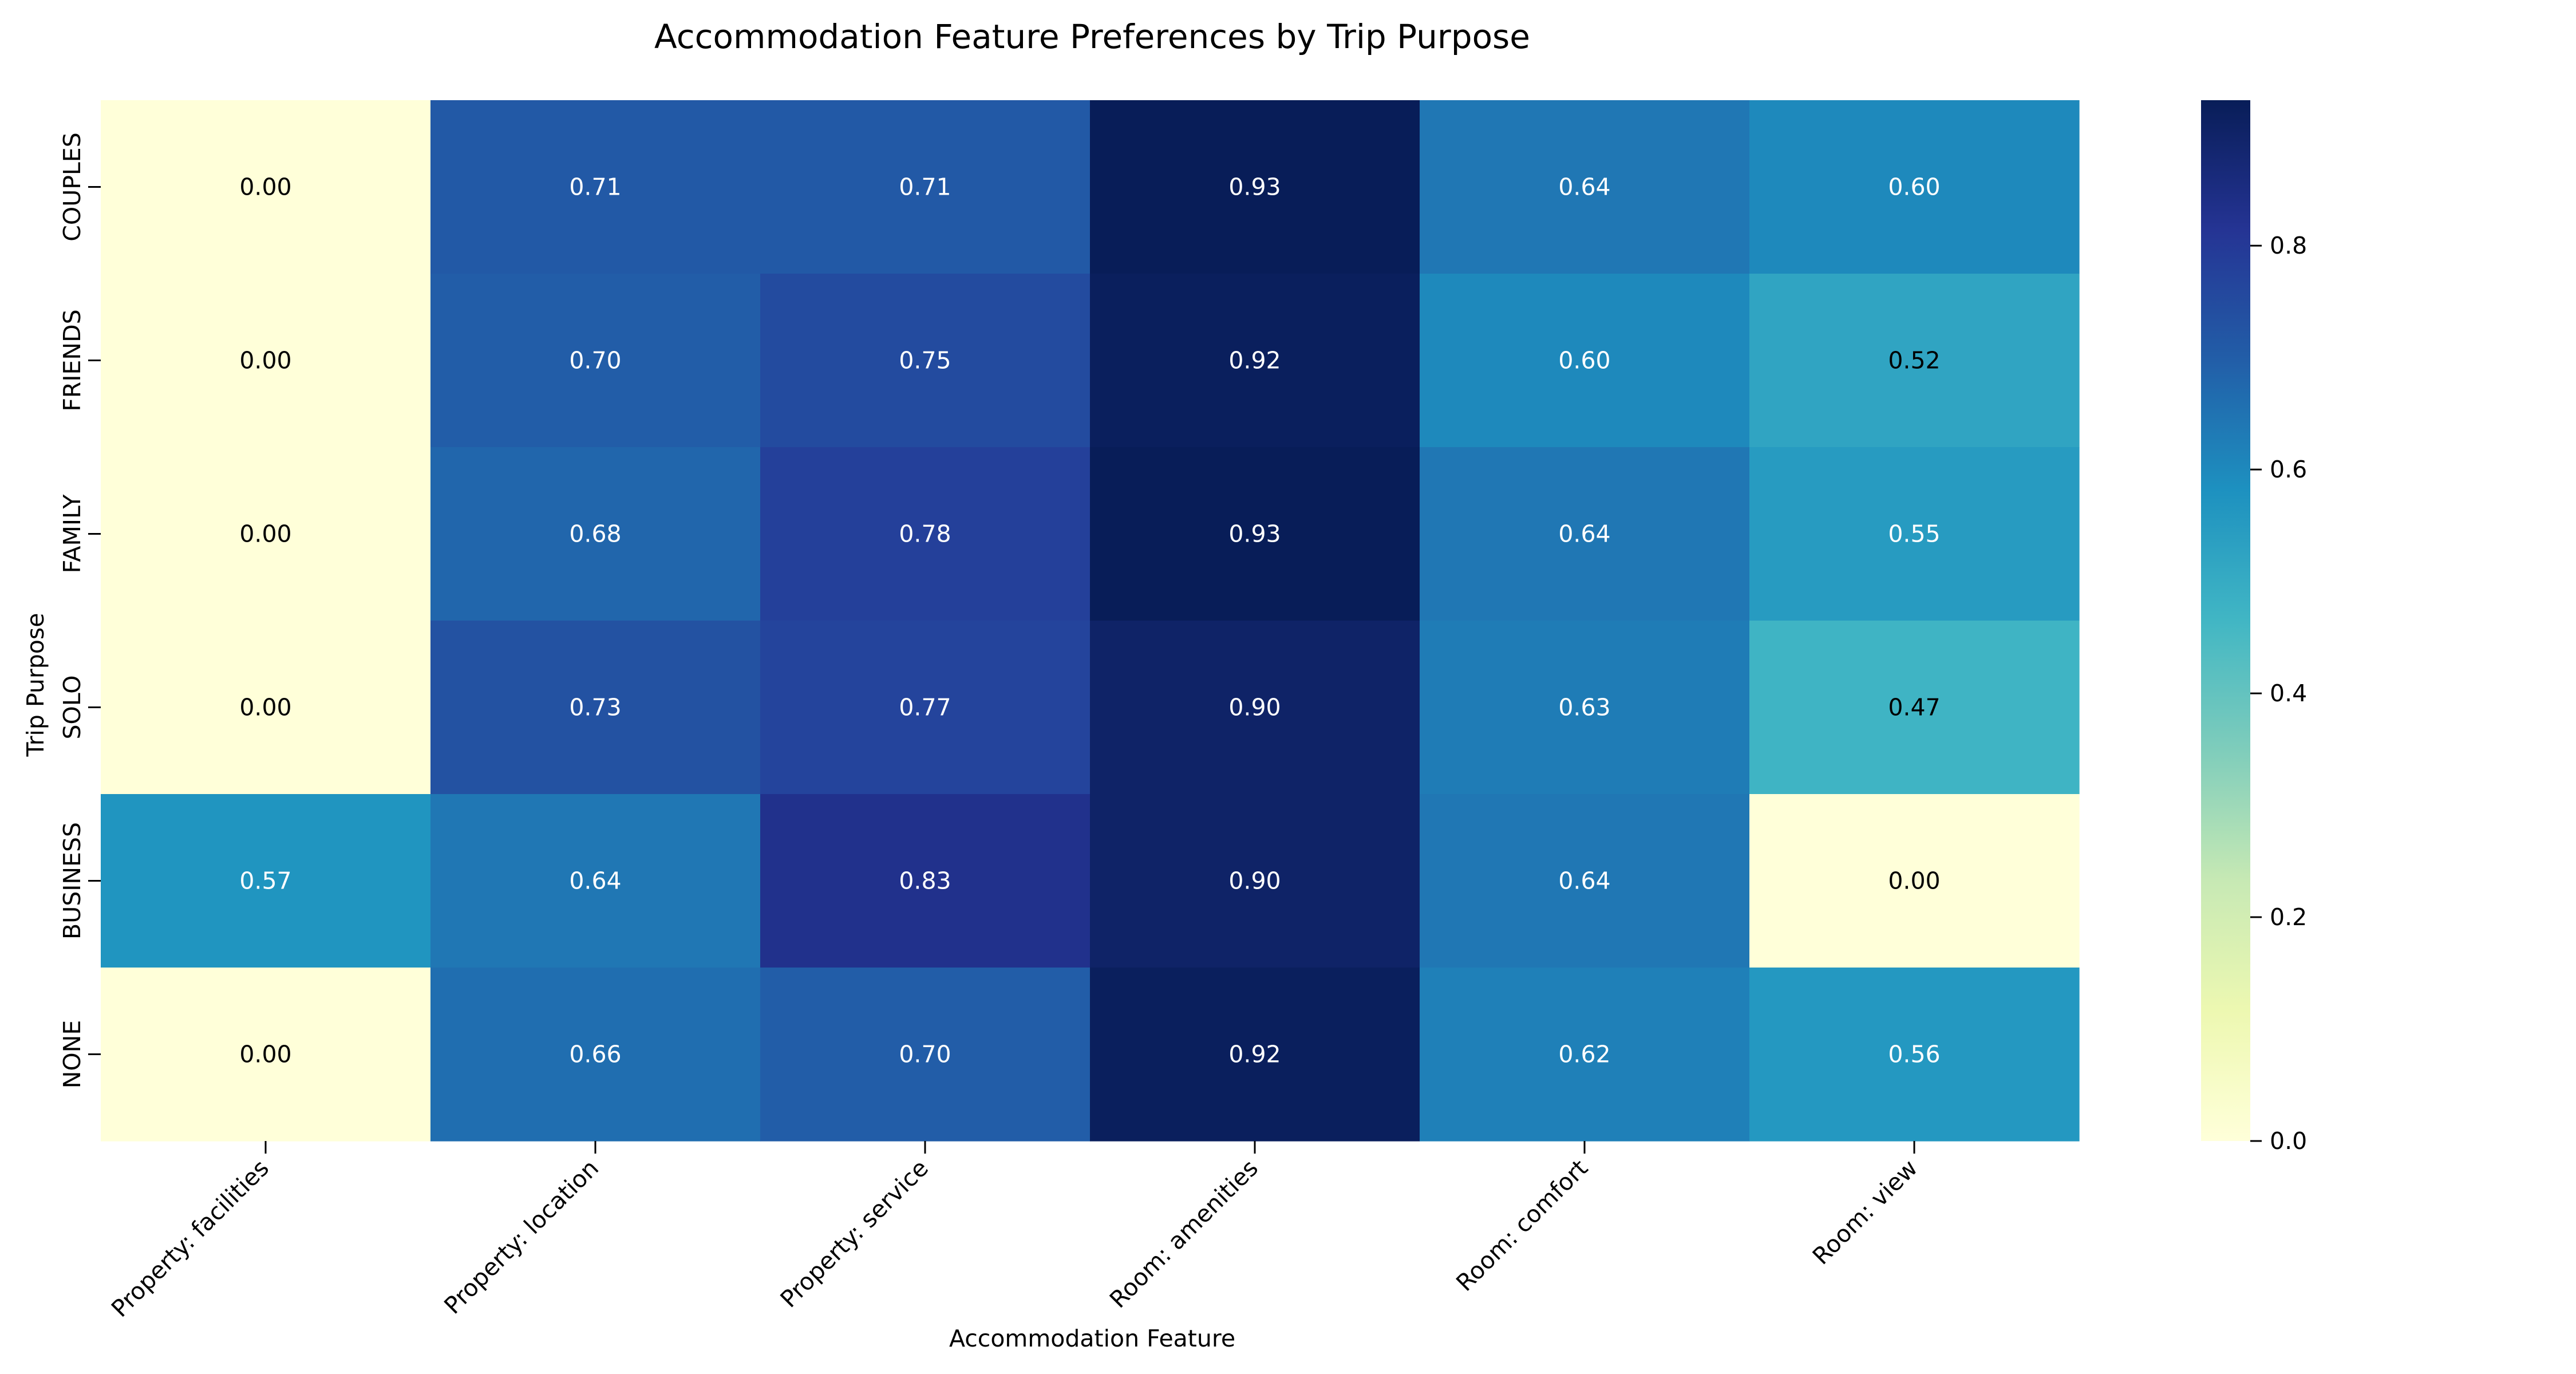 This screenshot has width=2576, height=1374. I want to click on heatmap-cell-r2-c5, so click(1914, 534).